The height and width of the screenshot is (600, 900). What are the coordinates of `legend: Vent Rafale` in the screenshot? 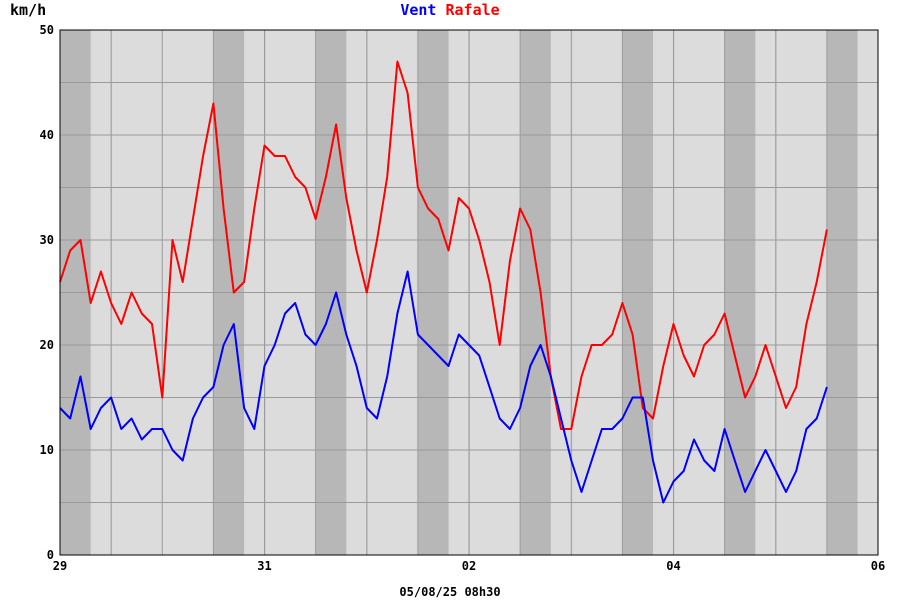 It's located at (449, 10).